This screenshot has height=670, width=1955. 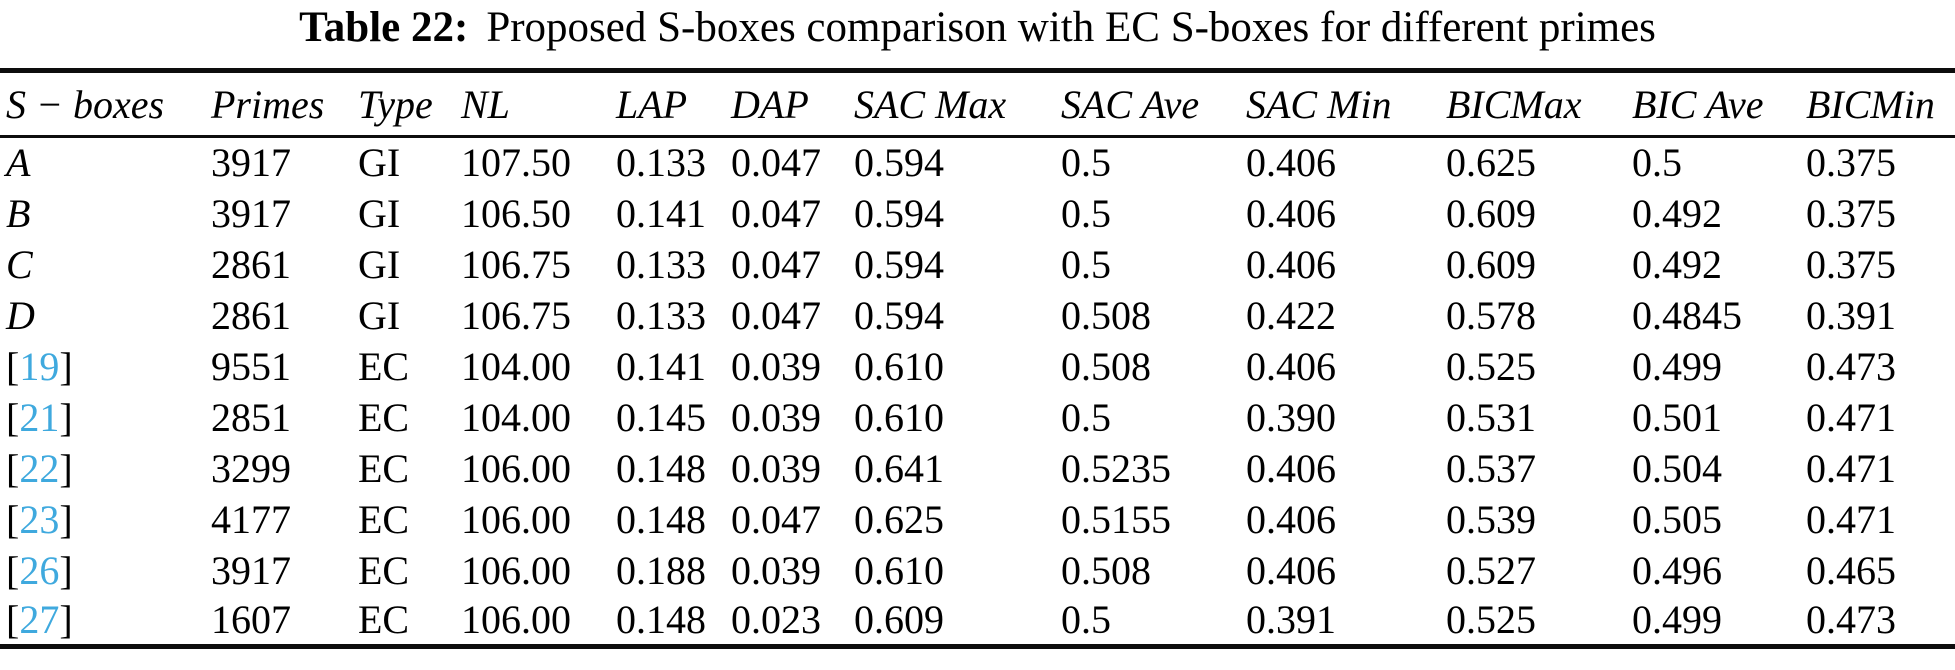 I want to click on value-cell: 0.499, so click(x=1677, y=620).